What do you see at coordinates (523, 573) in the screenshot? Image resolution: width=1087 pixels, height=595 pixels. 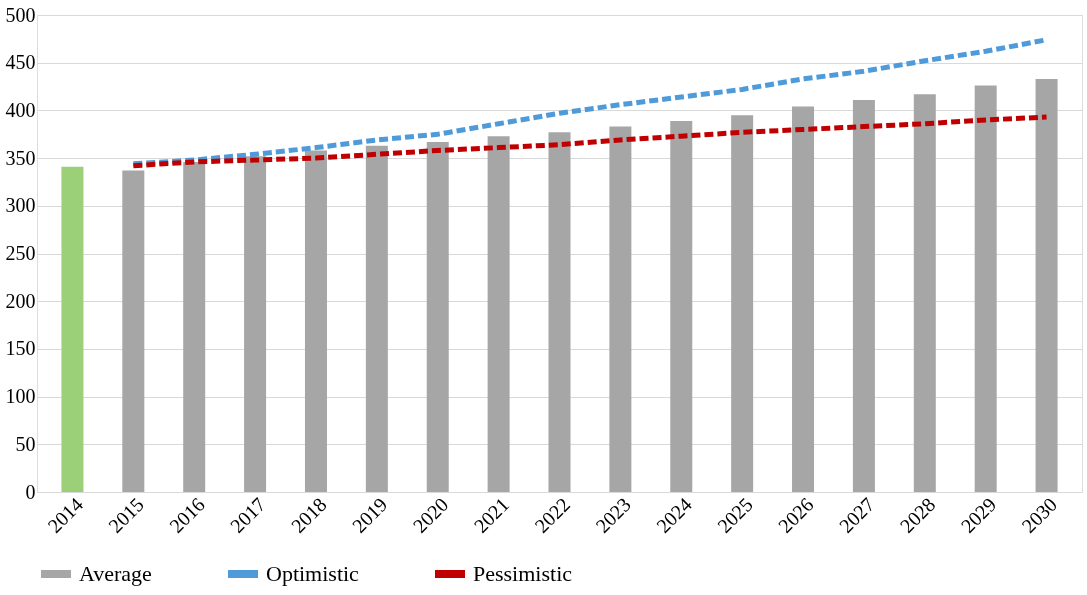 I see `legend-label: Pessimistic` at bounding box center [523, 573].